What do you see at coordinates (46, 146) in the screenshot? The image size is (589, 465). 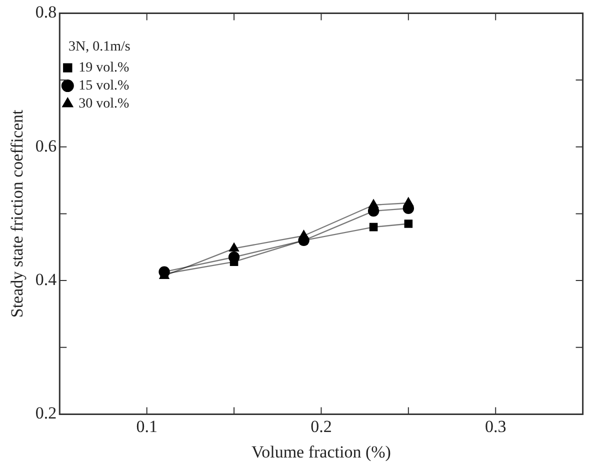 I see `y-tick-label: 0.6` at bounding box center [46, 146].